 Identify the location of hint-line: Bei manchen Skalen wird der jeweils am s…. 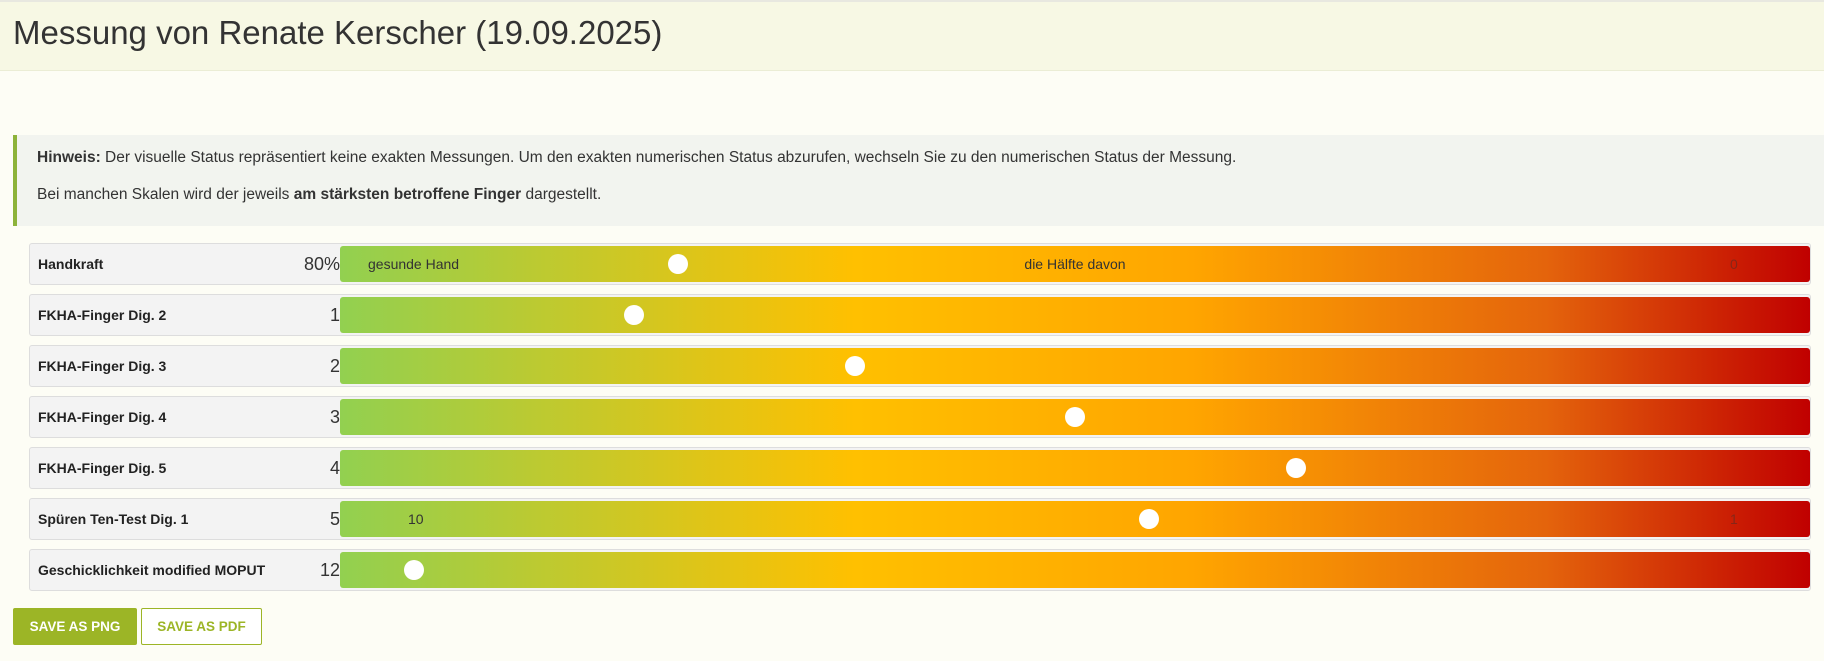
(920, 195).